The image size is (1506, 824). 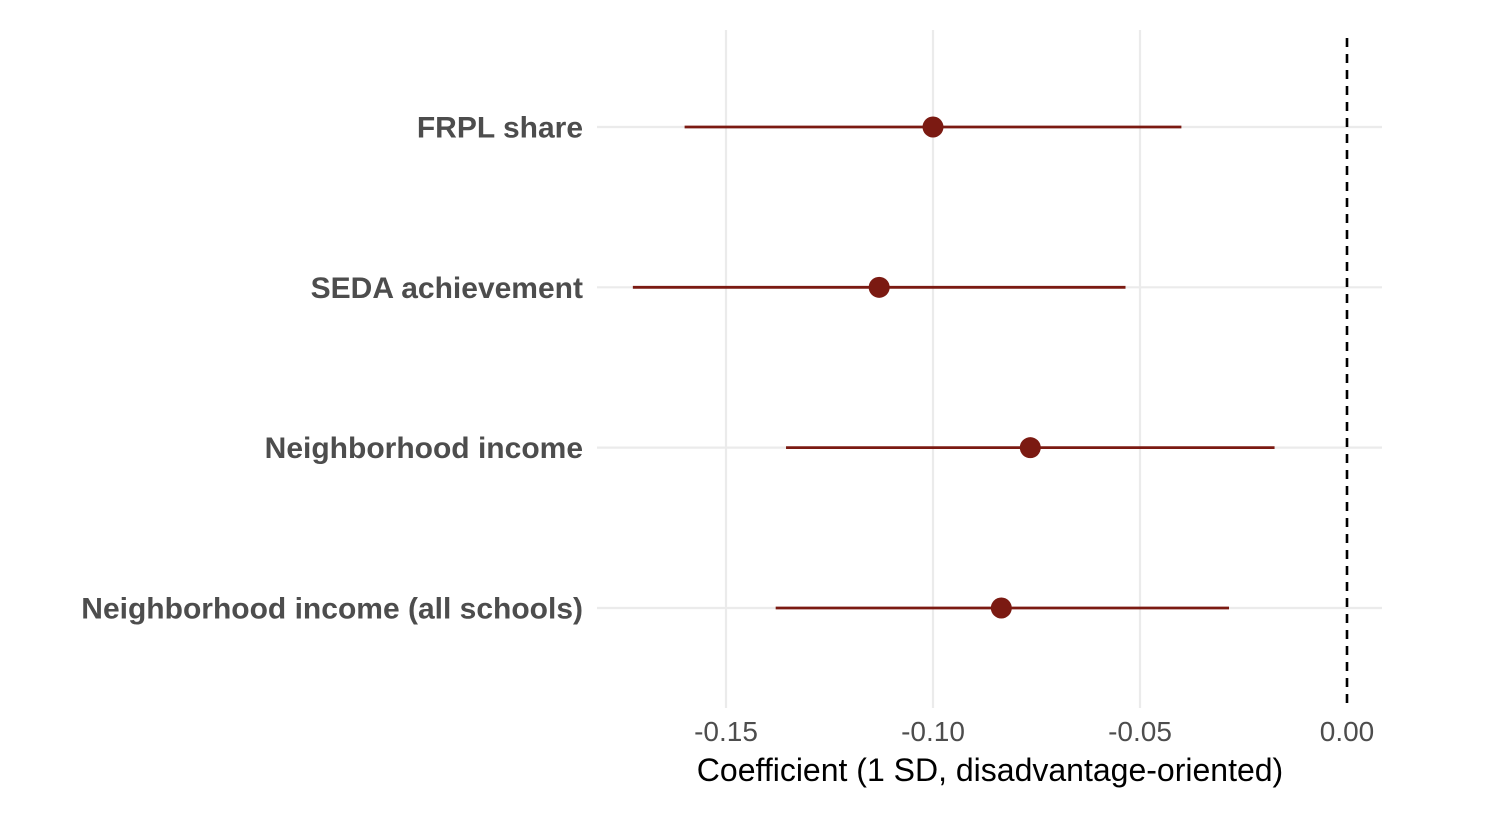 I want to click on point-estimate-layer, so click(x=954, y=367).